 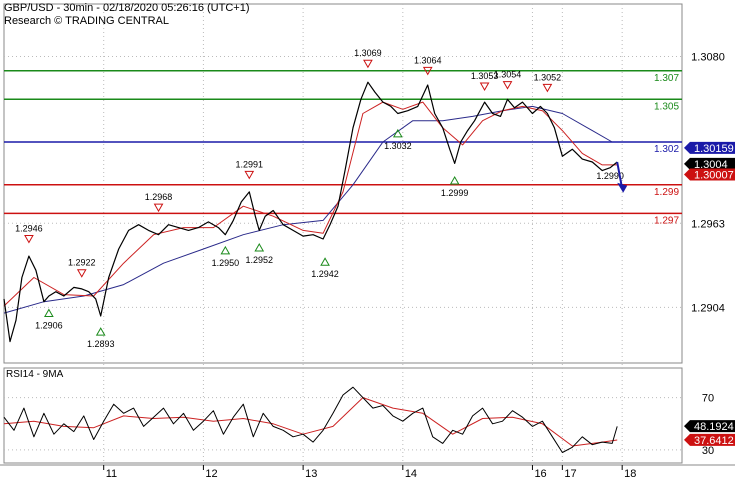 I want to click on high-label: 1.3054, so click(x=508, y=75).